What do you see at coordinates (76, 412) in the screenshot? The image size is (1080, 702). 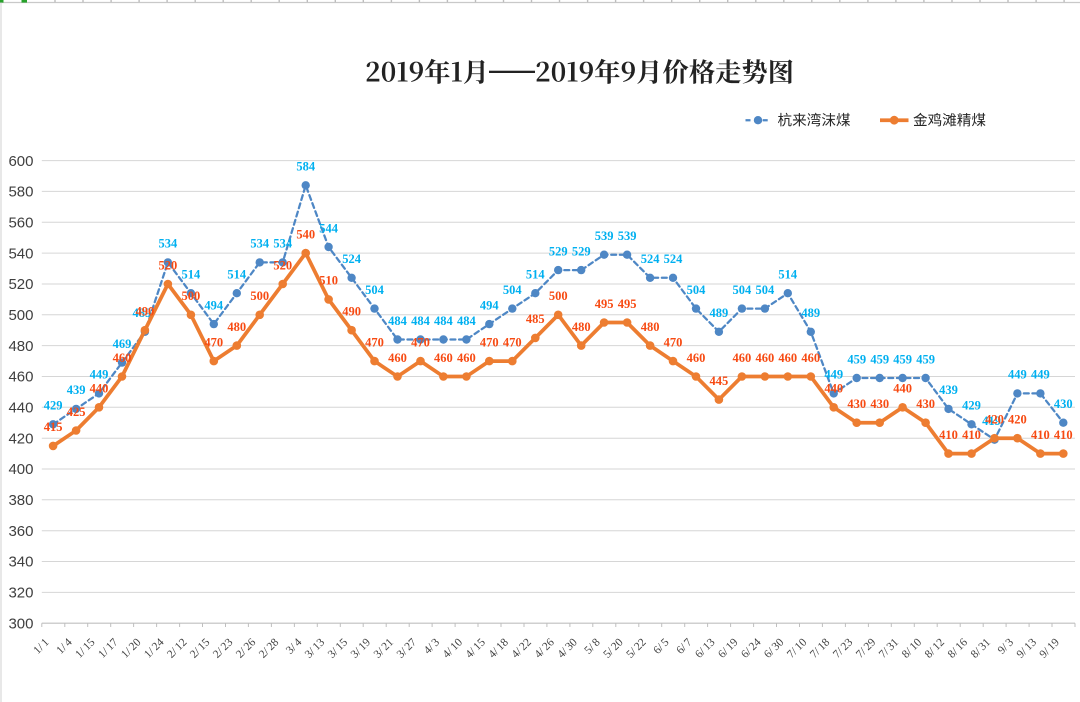 I see `svg-text: 425` at bounding box center [76, 412].